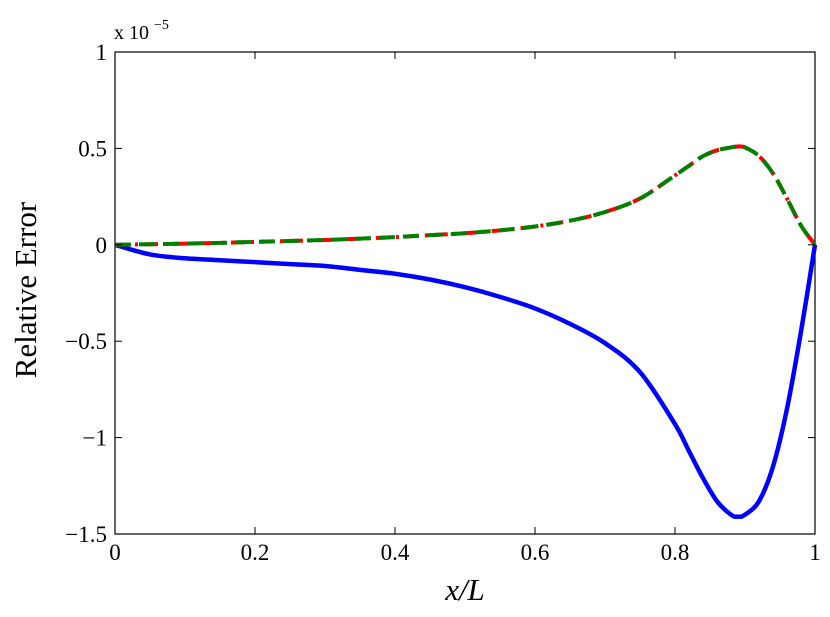  I want to click on y-multiplier: x 10 −5, so click(141, 31).